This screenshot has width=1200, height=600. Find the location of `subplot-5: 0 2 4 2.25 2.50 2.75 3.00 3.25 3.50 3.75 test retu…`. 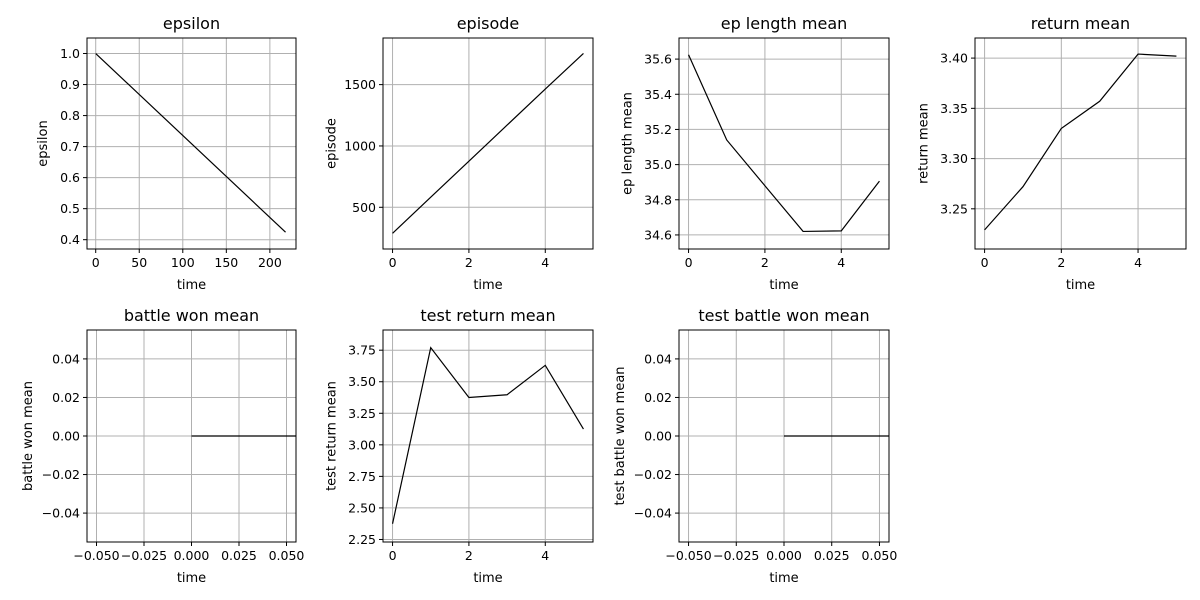

subplot-5: 0 2 4 2.25 2.50 2.75 3.00 3.25 3.50 3.75 test retu… is located at coordinates (459, 446).